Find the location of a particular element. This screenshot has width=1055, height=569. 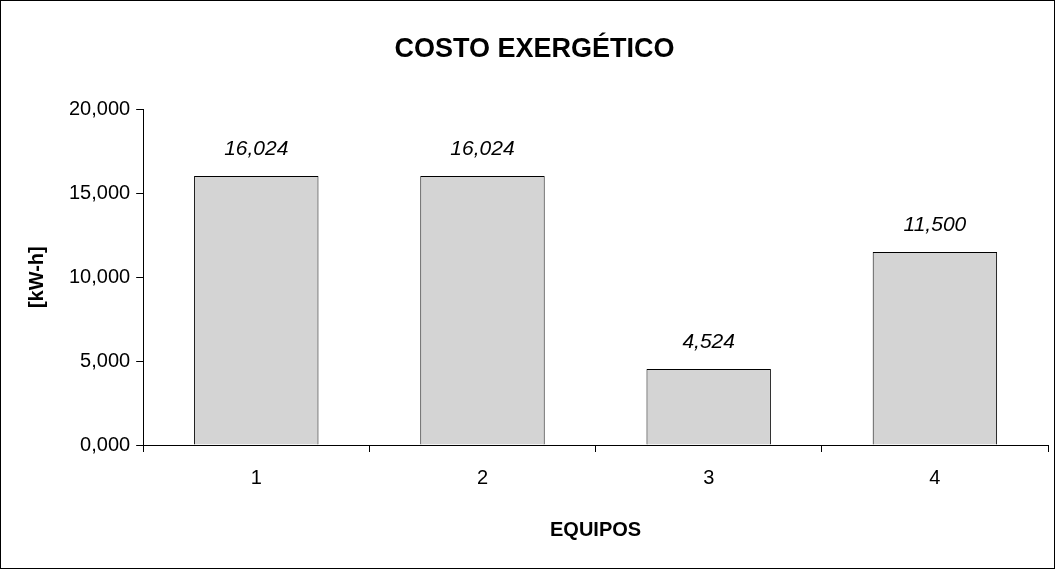

y-tick-label: 20,000 is located at coordinates (100, 107).